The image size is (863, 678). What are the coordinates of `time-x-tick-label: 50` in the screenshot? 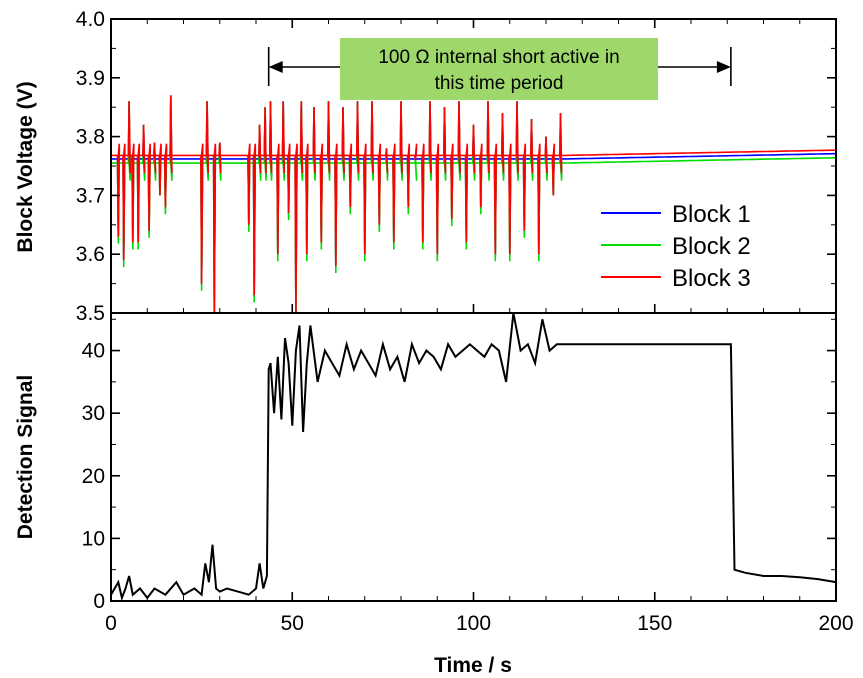 It's located at (292, 623).